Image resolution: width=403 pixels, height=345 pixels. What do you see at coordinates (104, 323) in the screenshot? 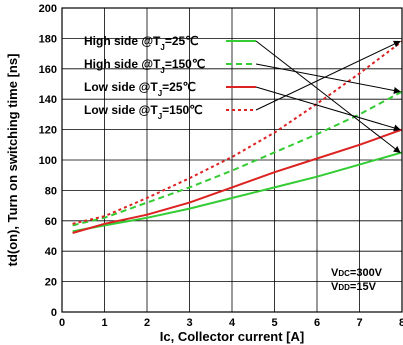
I see `x-tick-label: 1` at bounding box center [104, 323].